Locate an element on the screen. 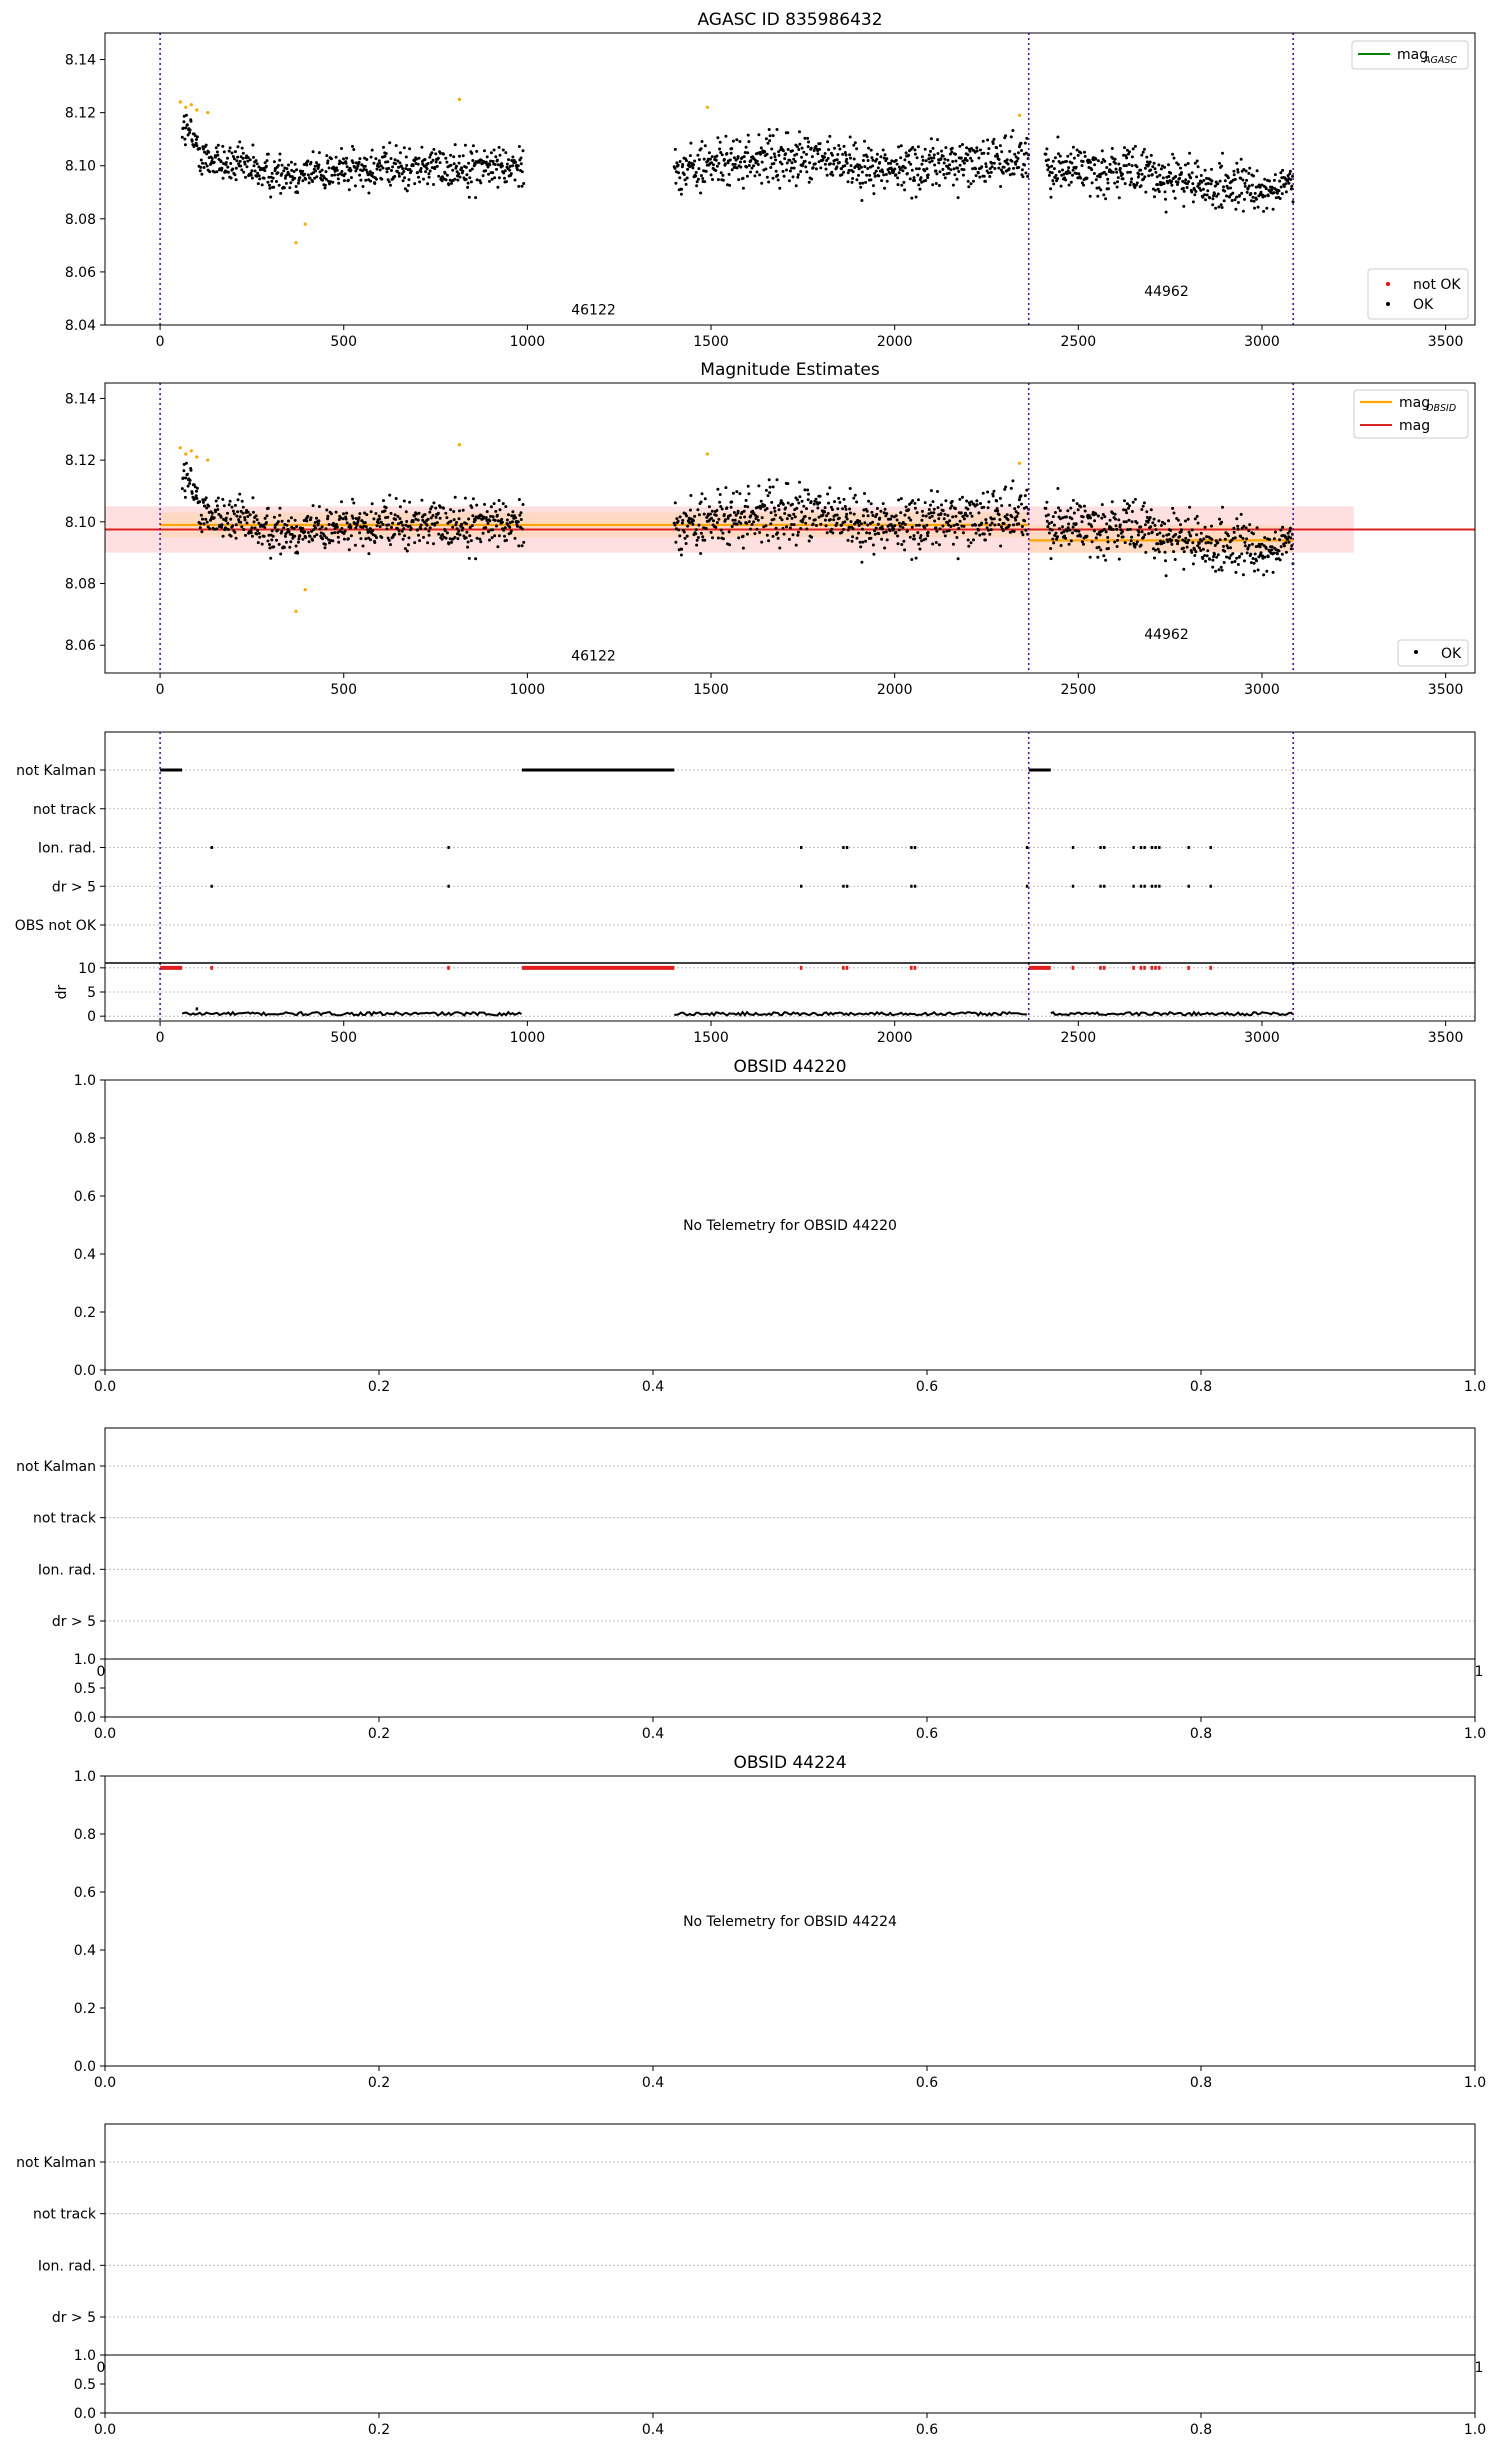 The image size is (1500, 2450). flag-label: dr > 5 is located at coordinates (74, 1622).